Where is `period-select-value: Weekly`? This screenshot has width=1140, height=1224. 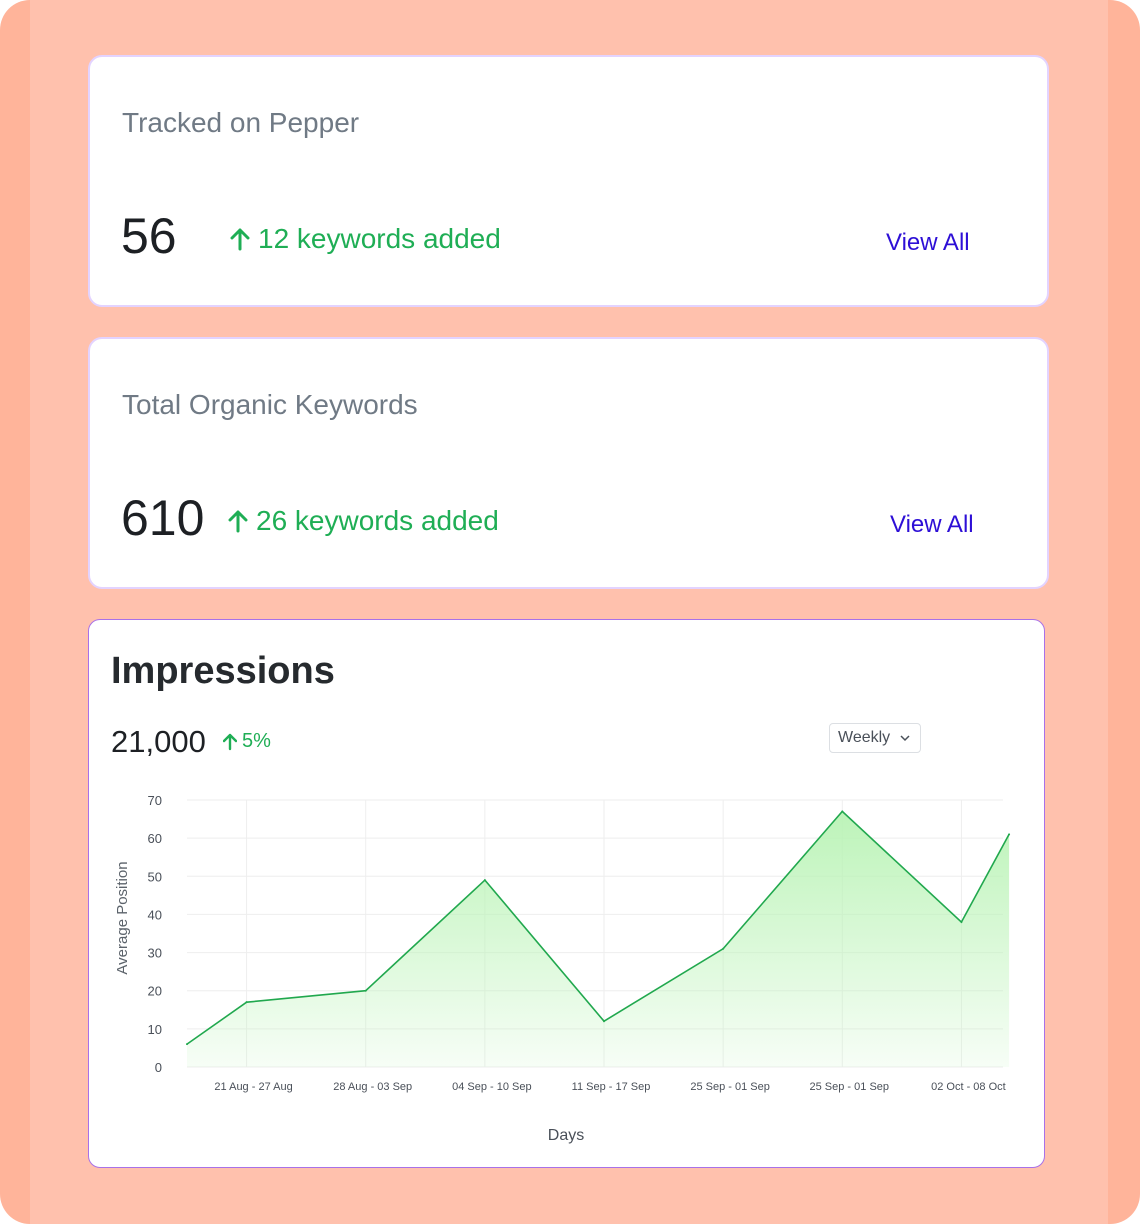 period-select-value: Weekly is located at coordinates (864, 737).